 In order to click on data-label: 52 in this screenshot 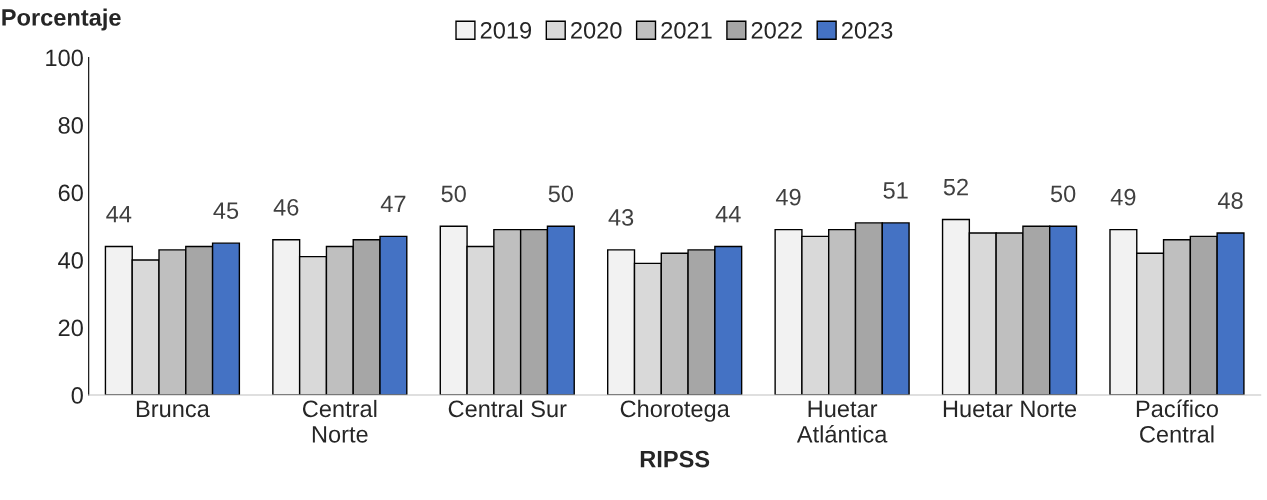, I will do `click(955, 187)`.